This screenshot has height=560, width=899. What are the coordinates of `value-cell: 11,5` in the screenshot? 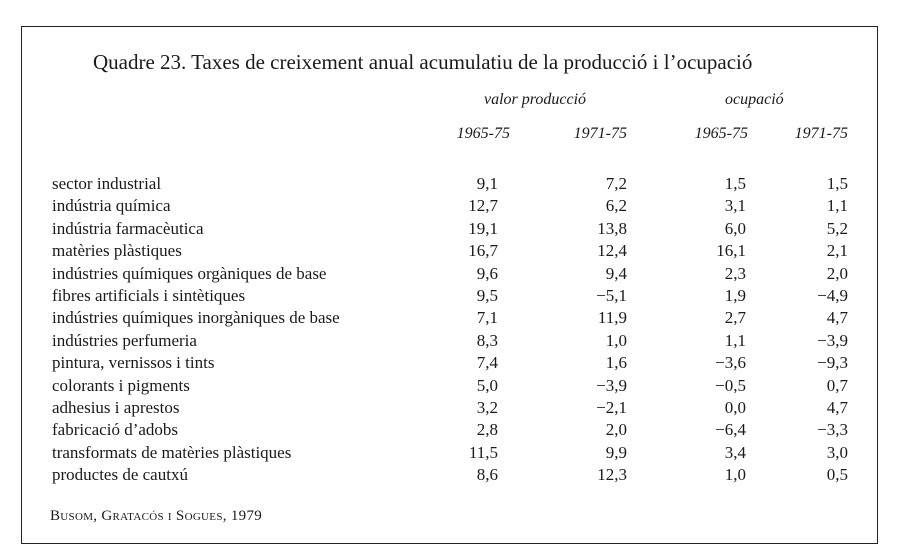 It's located at (483, 452).